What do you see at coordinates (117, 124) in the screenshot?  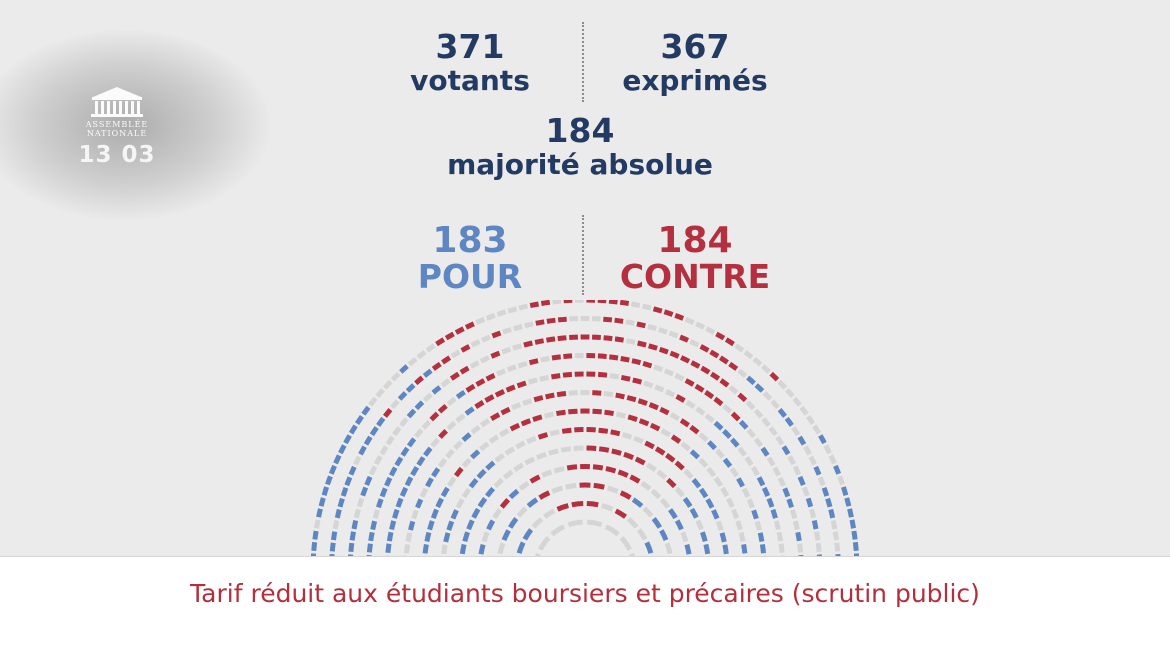 I see `logo-text-line1: ASSEMBLÉE` at bounding box center [117, 124].